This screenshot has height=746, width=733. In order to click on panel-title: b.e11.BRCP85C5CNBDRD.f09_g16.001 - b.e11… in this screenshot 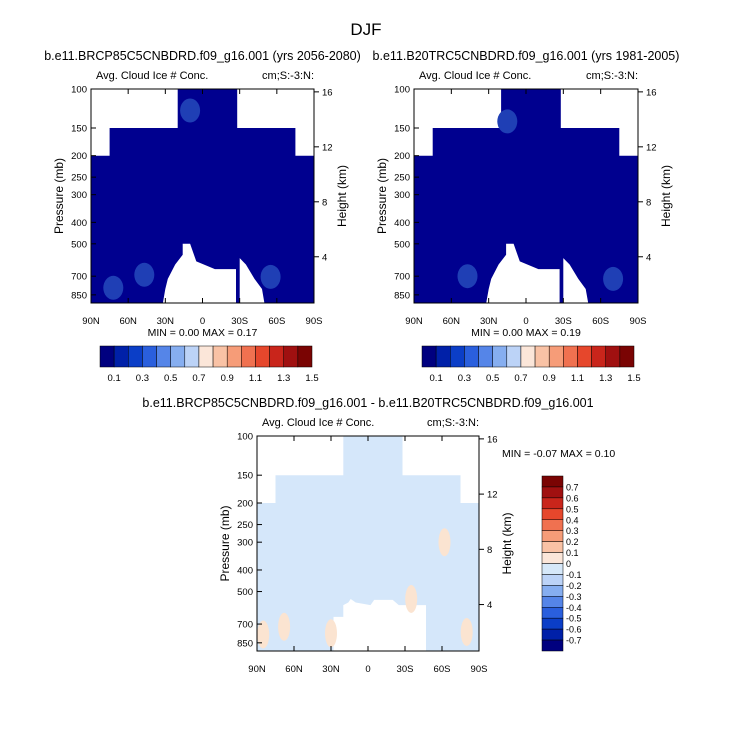, I will do `click(367, 403)`.